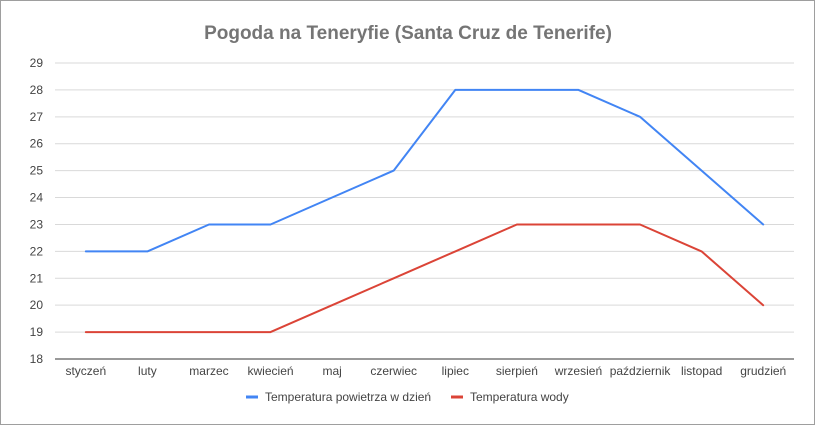 The image size is (815, 425). What do you see at coordinates (331, 371) in the screenshot?
I see `x-tick-label: maj` at bounding box center [331, 371].